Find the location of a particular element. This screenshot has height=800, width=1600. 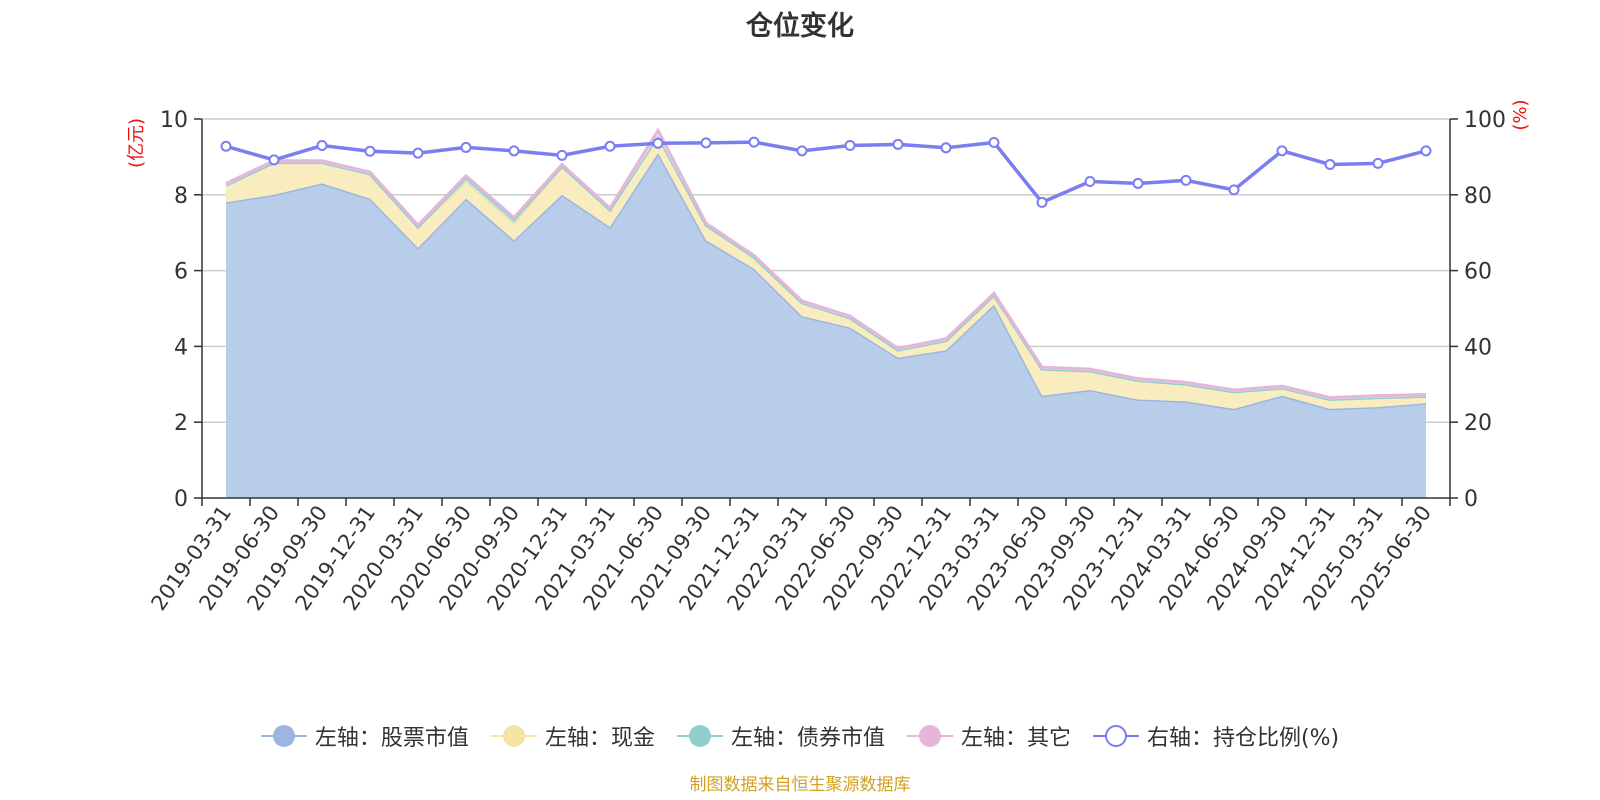

right-axis-tick-label: 40 is located at coordinates (1478, 347).